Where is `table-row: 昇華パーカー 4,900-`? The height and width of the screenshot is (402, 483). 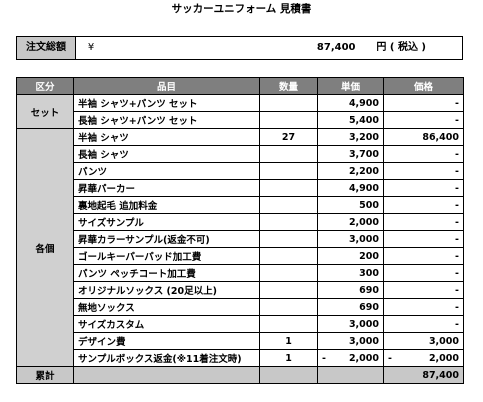
table-row: 昇華パーカー 4,900- is located at coordinates (240, 188).